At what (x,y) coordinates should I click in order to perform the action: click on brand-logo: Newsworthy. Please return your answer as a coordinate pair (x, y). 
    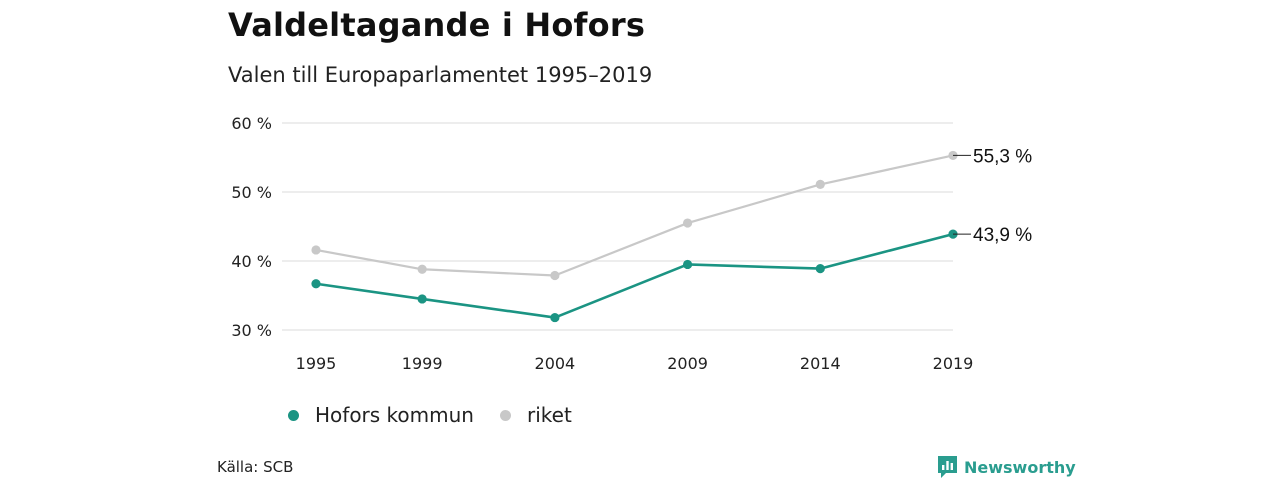
    Looking at the image, I should click on (1006, 467).